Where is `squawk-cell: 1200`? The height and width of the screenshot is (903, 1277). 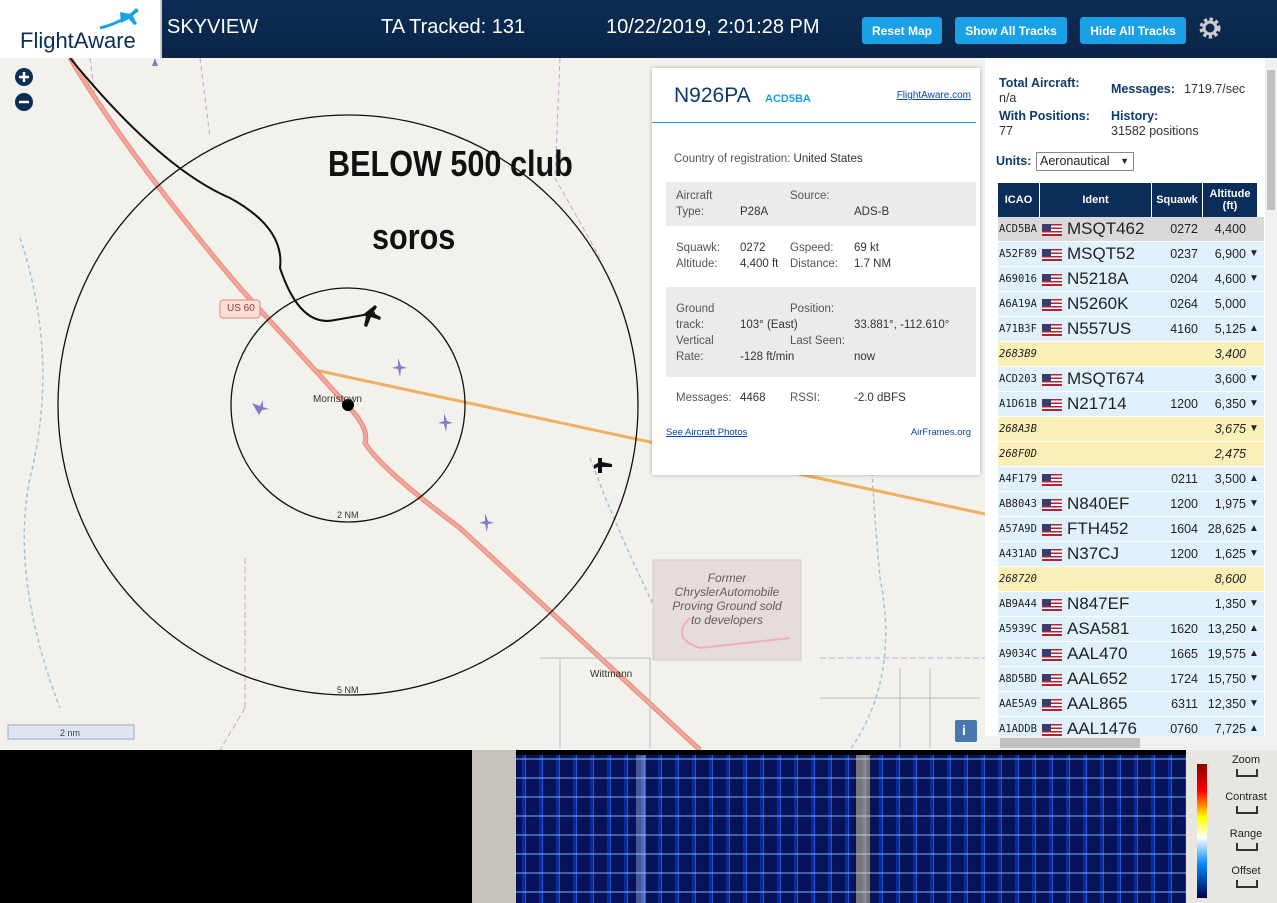
squawk-cell: 1200 is located at coordinates (1184, 504).